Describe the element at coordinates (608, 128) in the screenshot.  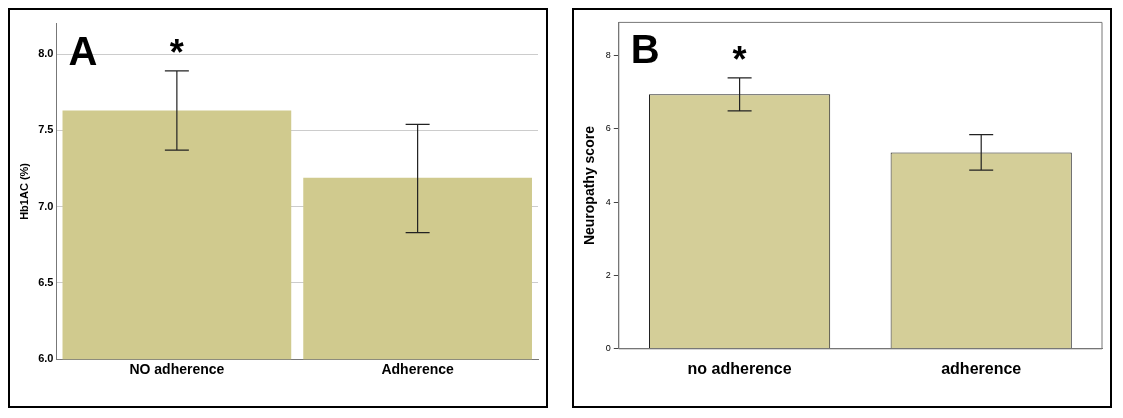
I see `y-tick-label: 6` at that location.